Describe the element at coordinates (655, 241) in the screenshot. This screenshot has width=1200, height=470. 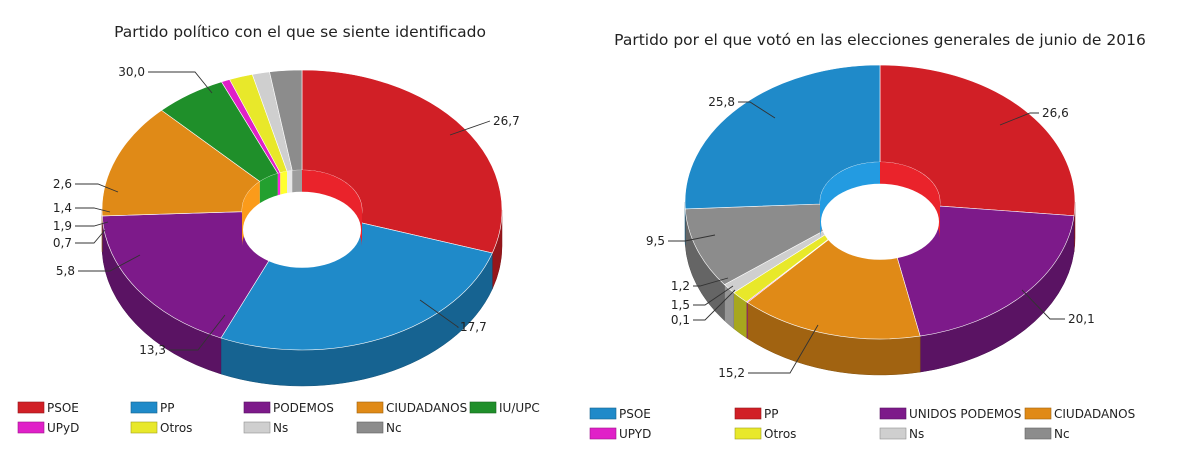
I see `data-label-nc: 9,5` at that location.